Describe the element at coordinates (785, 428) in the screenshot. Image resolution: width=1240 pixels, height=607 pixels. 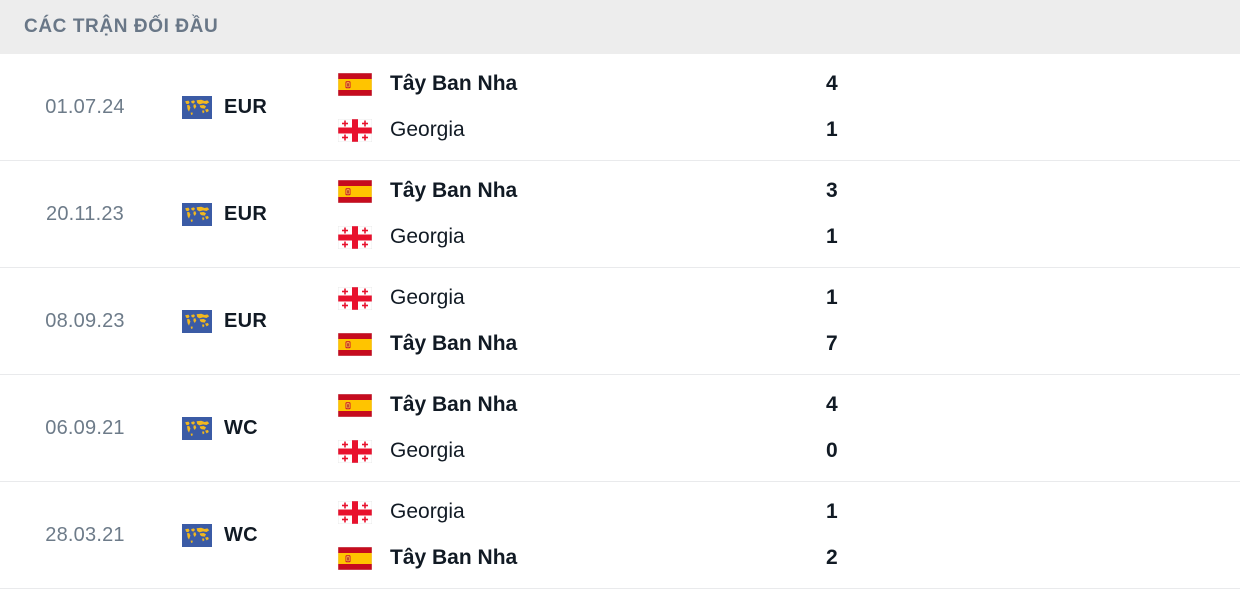
I see `match-teams: Tây Ban Nha 4 Georgia 0` at that location.